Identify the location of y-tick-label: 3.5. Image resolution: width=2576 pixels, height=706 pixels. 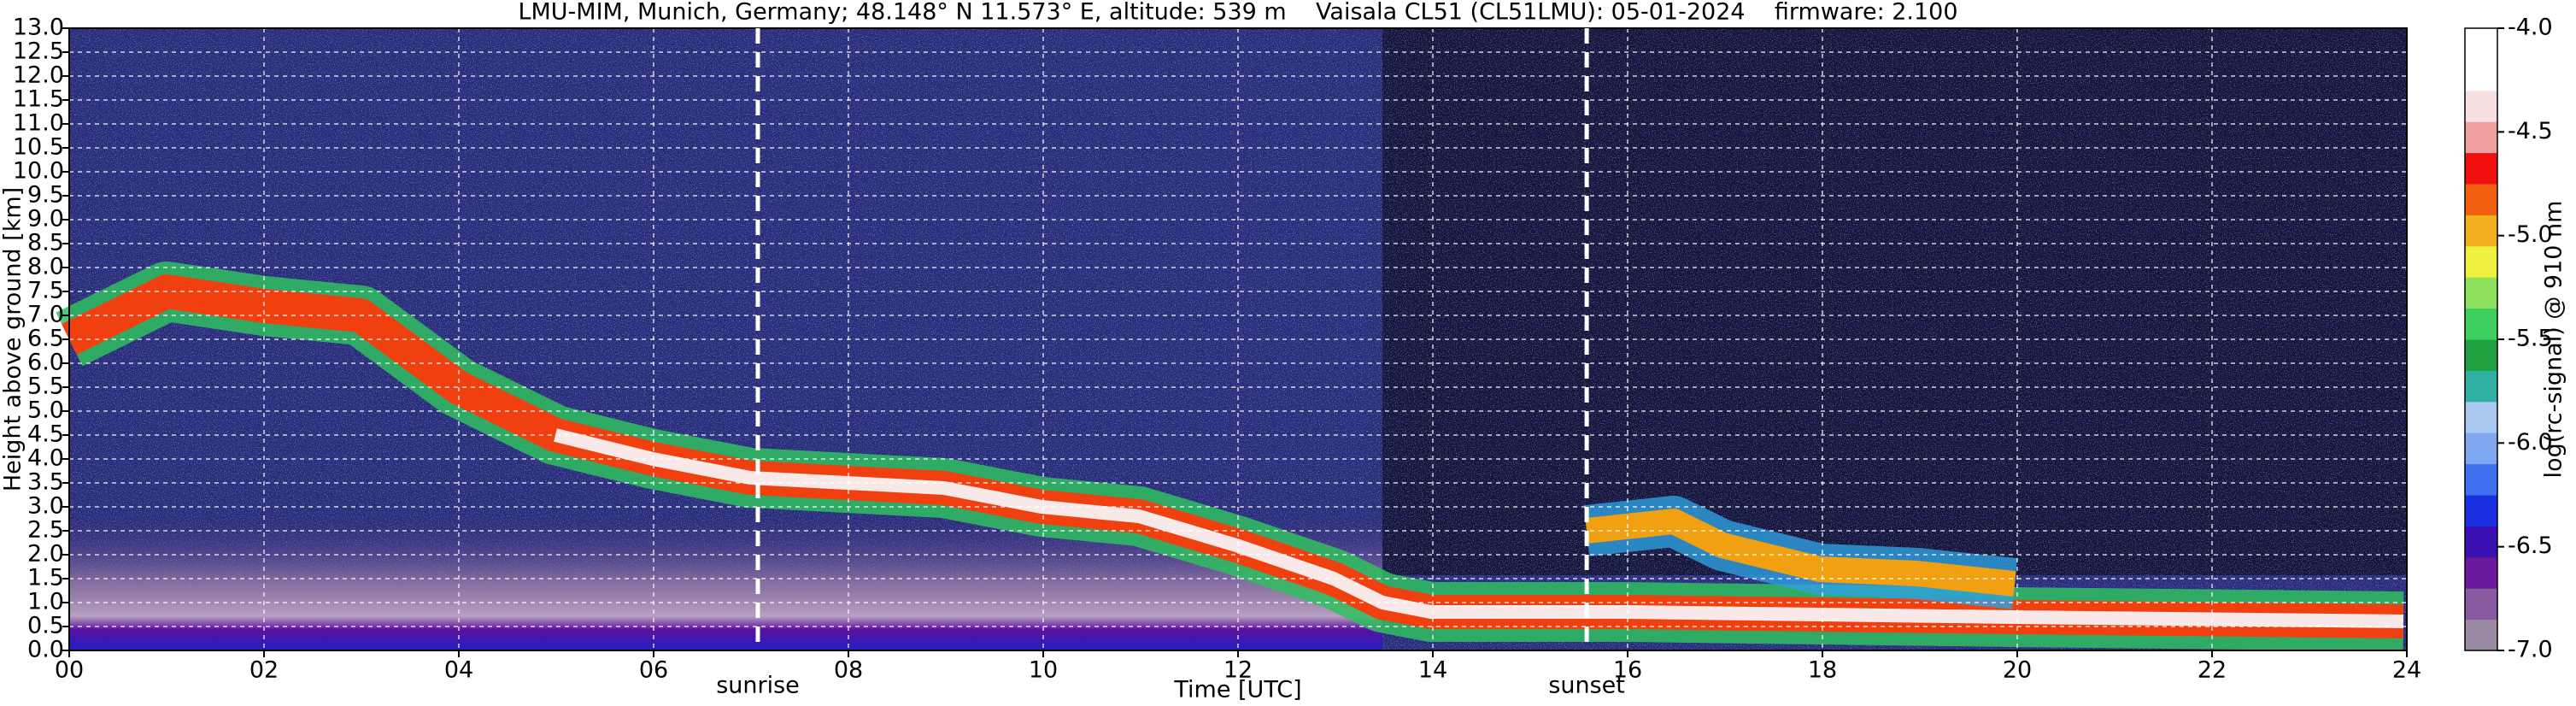
(45, 482).